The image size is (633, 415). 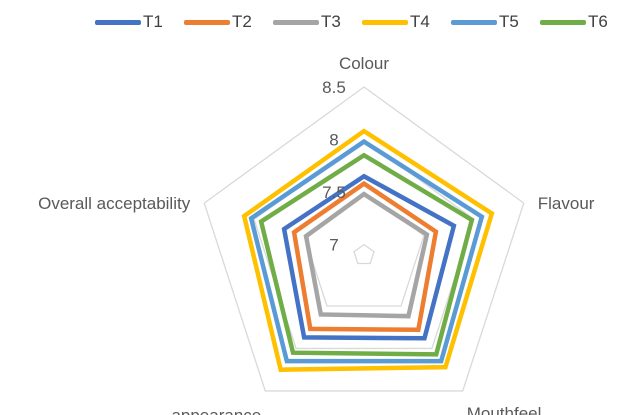 I want to click on axis-label-flavour: Flavour, so click(x=566, y=203).